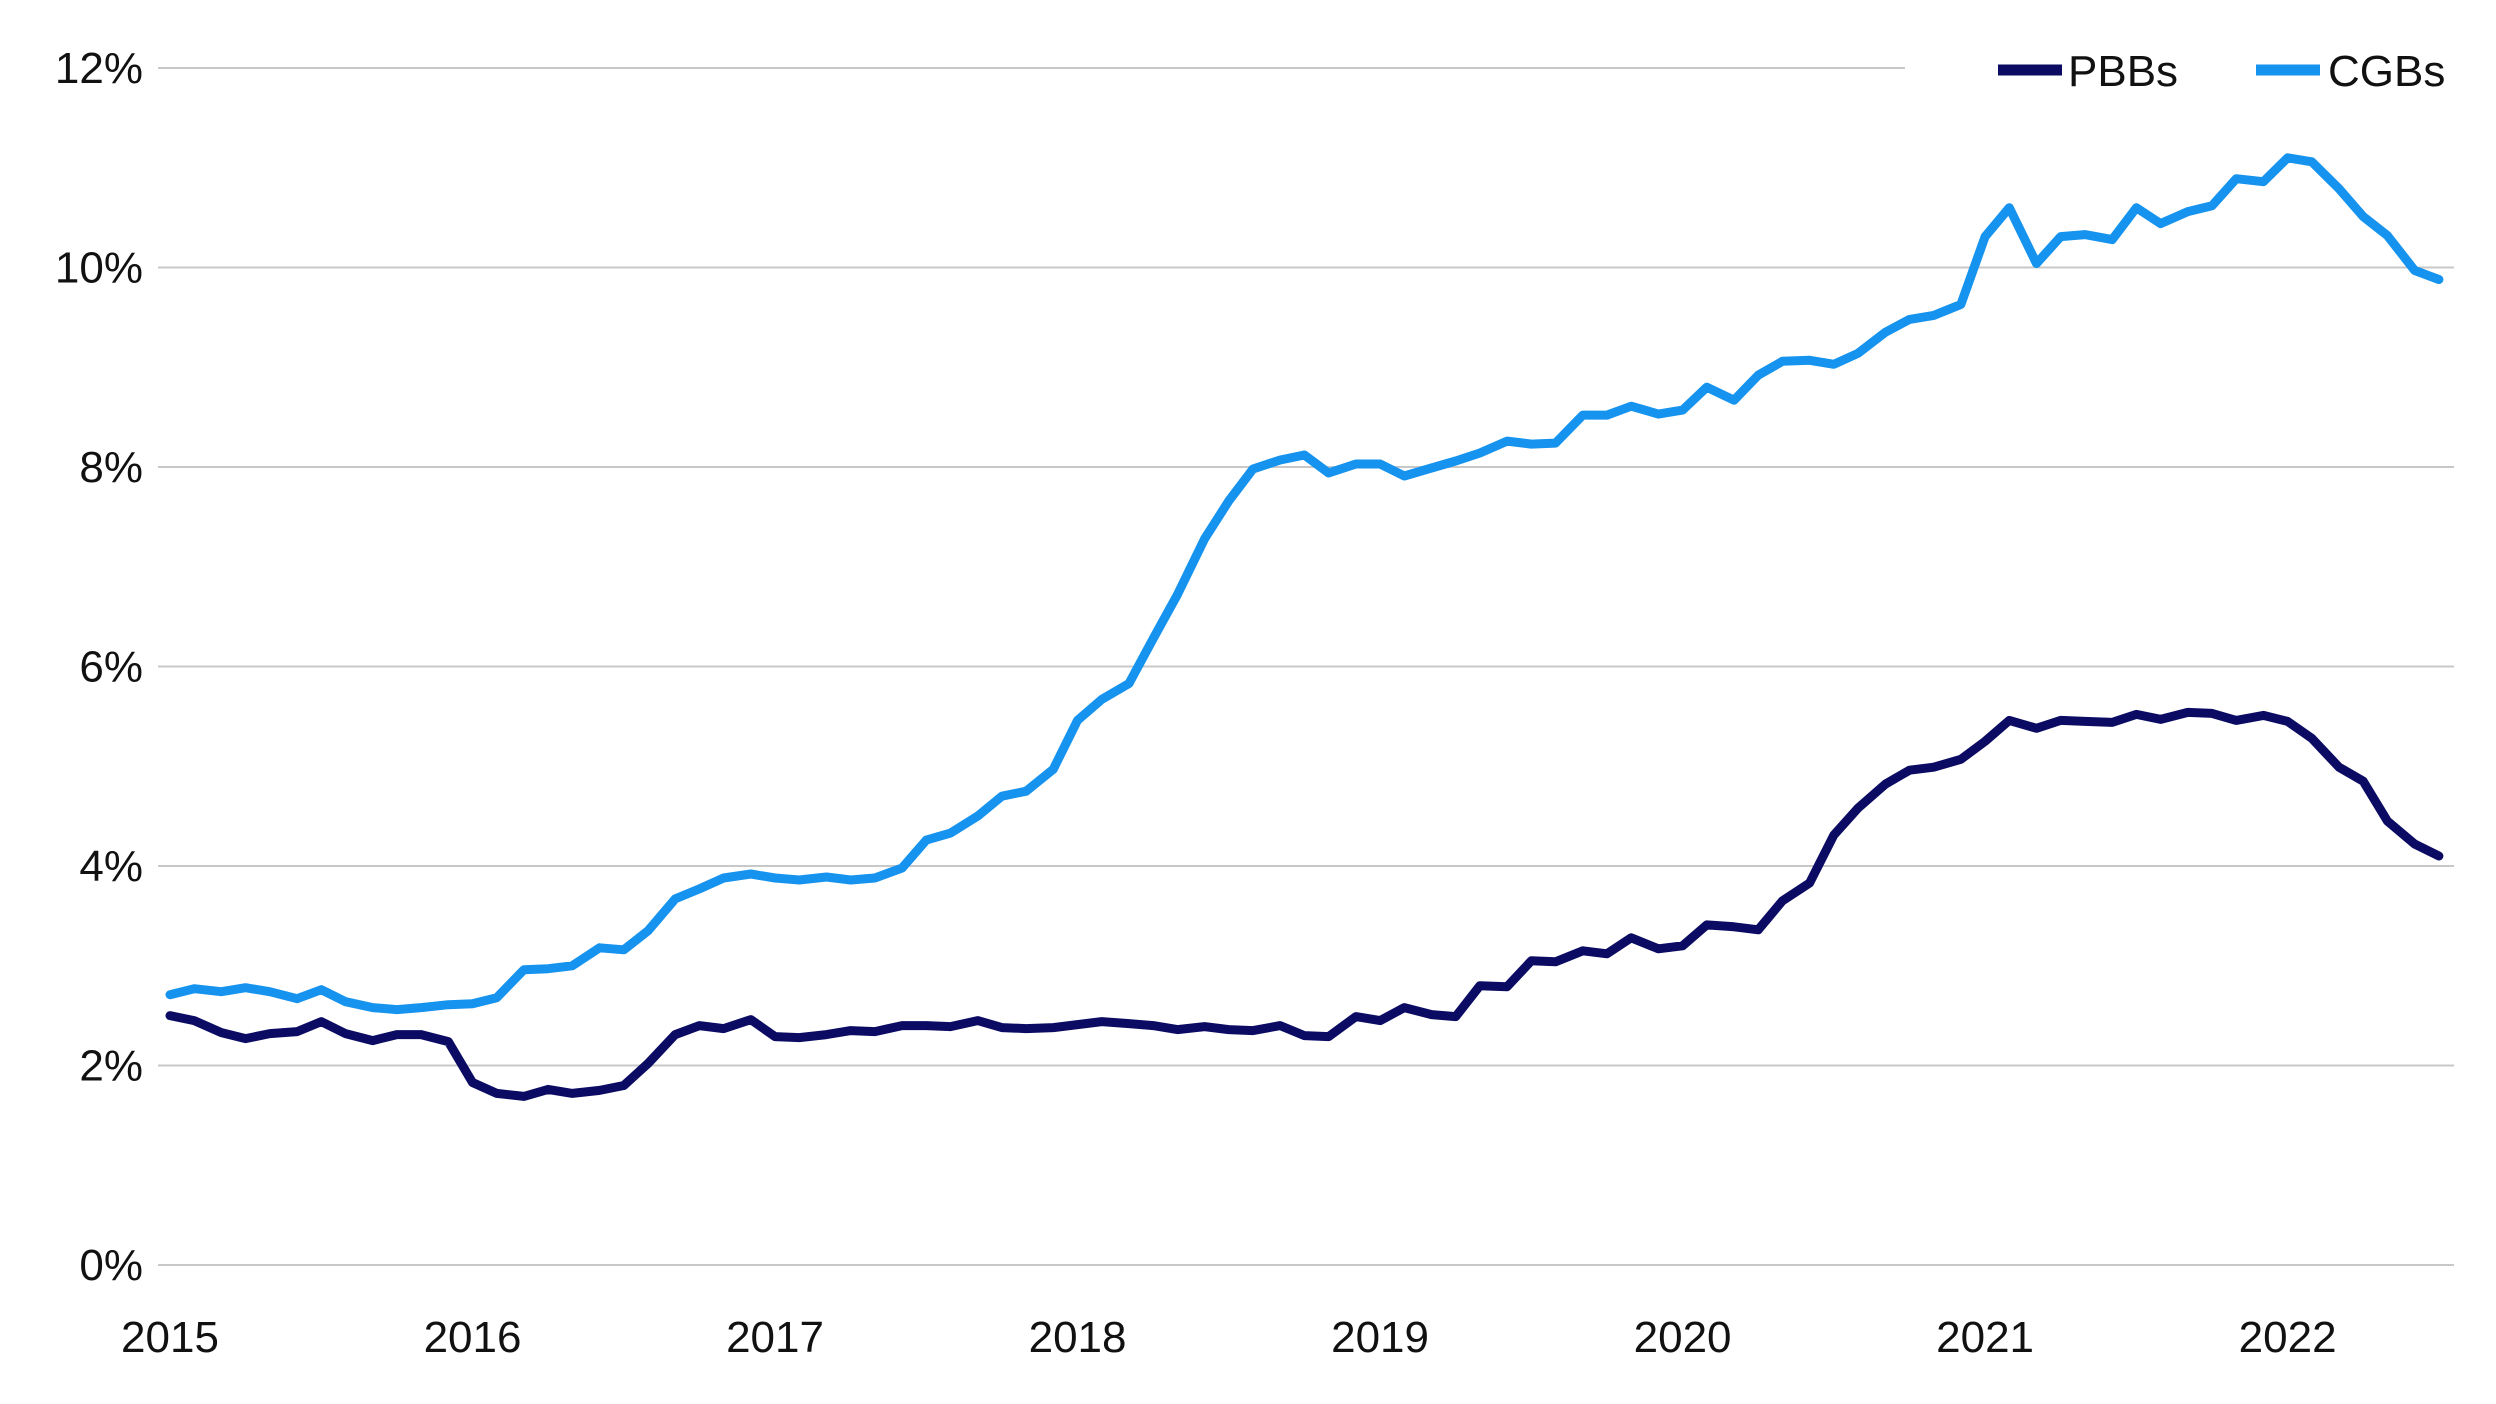 This screenshot has width=2496, height=1404. Describe the element at coordinates (473, 1337) in the screenshot. I see `x-tick-label: 2016` at that location.